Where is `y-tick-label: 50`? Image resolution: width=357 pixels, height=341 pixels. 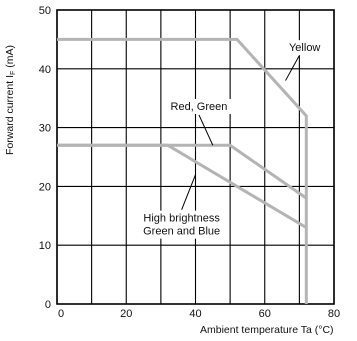
y-tick-label: 50 is located at coordinates (45, 11).